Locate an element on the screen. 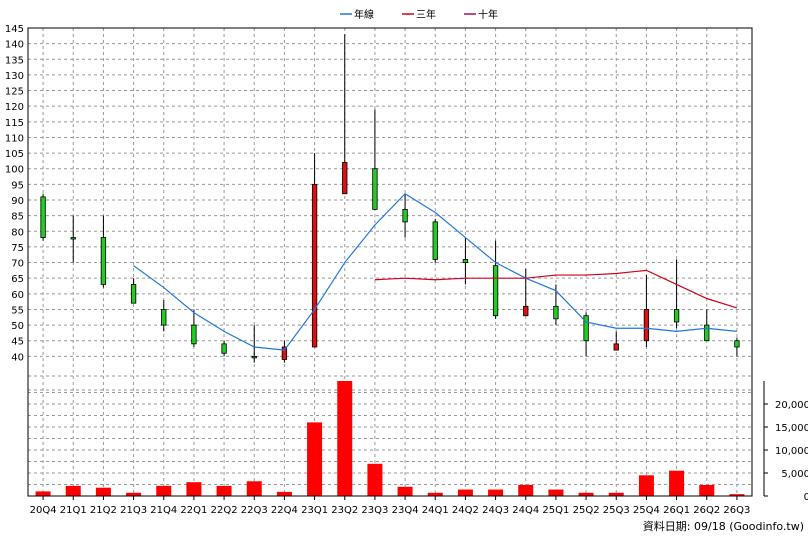 The width and height of the screenshot is (808, 544). x-tick-label: 24Q2 is located at coordinates (465, 510).